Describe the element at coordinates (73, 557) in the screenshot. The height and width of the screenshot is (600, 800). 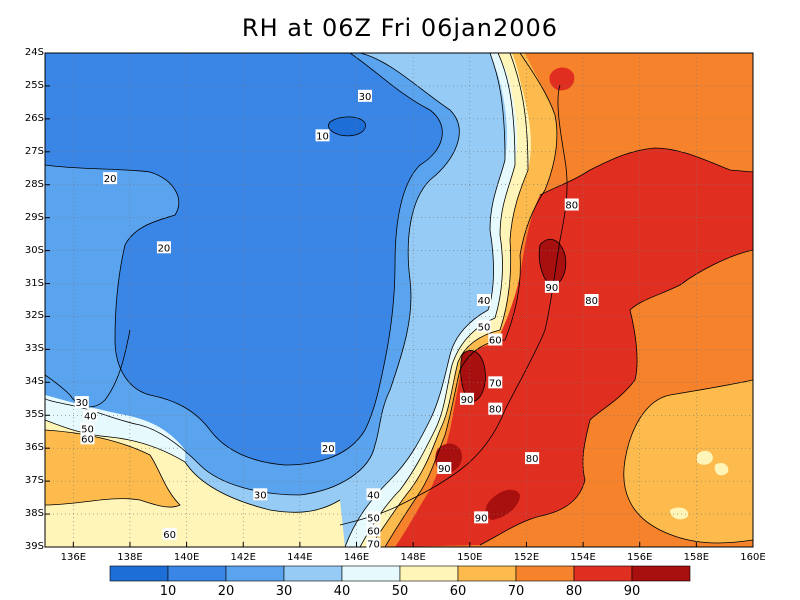
I see `lon-label: 136E` at that location.